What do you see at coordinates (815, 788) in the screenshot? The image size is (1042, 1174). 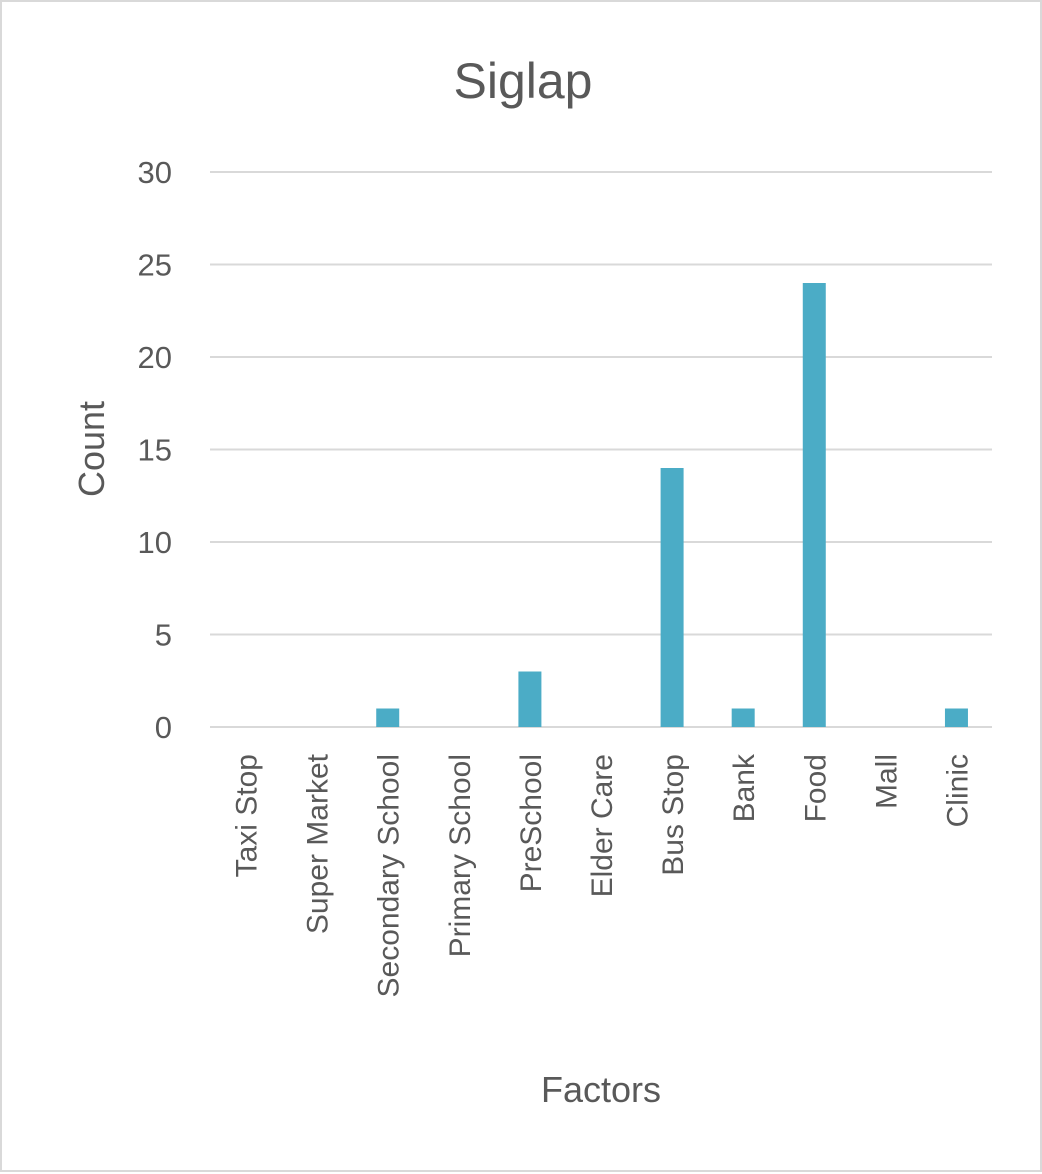 I see `x-category-label: Food` at bounding box center [815, 788].